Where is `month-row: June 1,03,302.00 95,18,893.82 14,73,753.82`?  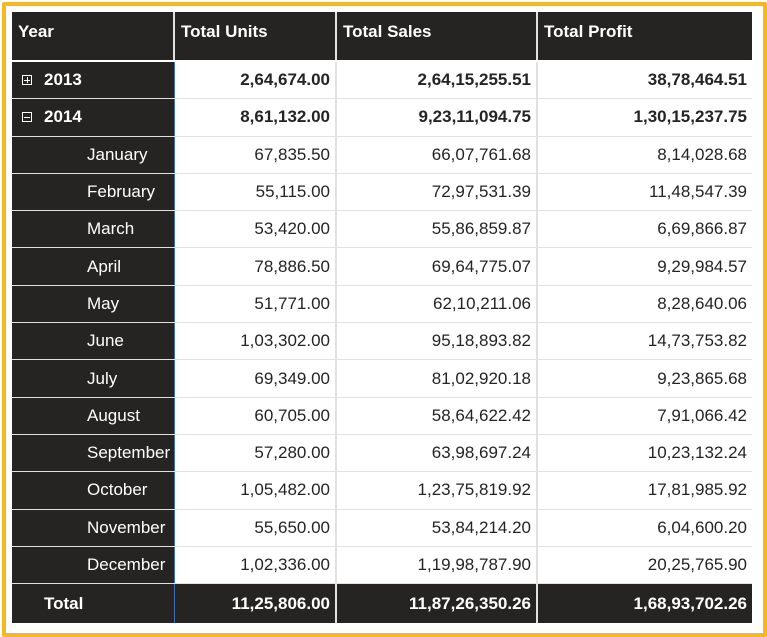 month-row: June 1,03,302.00 95,18,893.82 14,73,753.82 is located at coordinates (382, 342).